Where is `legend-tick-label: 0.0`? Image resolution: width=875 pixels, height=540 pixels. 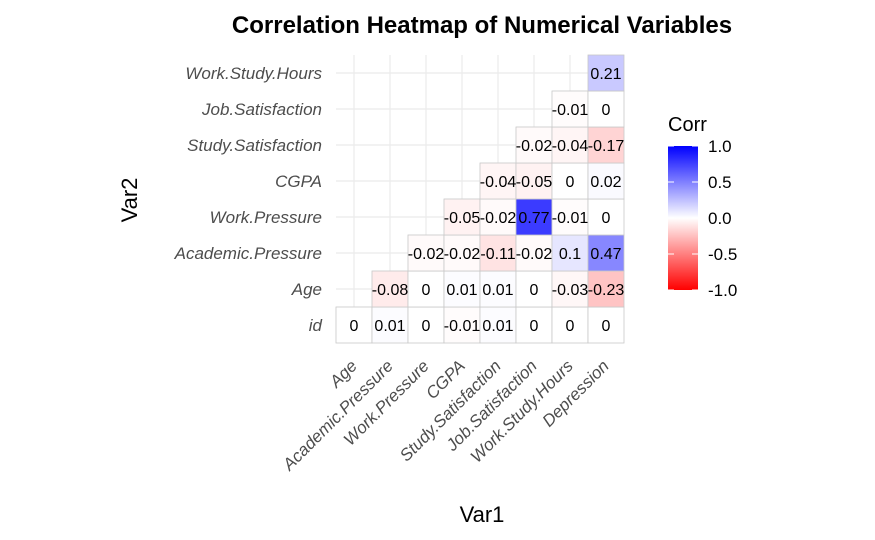
legend-tick-label: 0.0 is located at coordinates (720, 218).